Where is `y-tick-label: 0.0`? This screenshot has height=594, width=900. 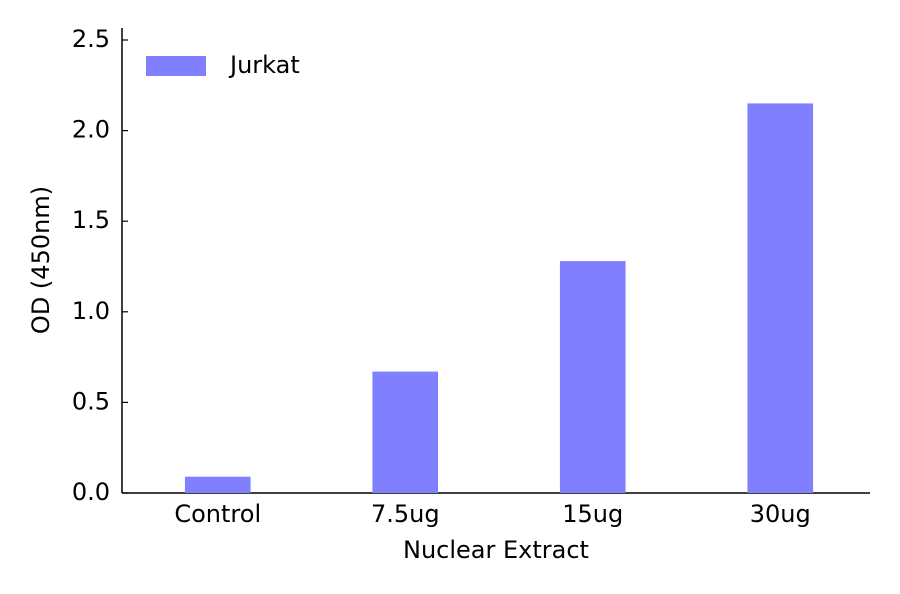
y-tick-label: 0.0 is located at coordinates (91, 492).